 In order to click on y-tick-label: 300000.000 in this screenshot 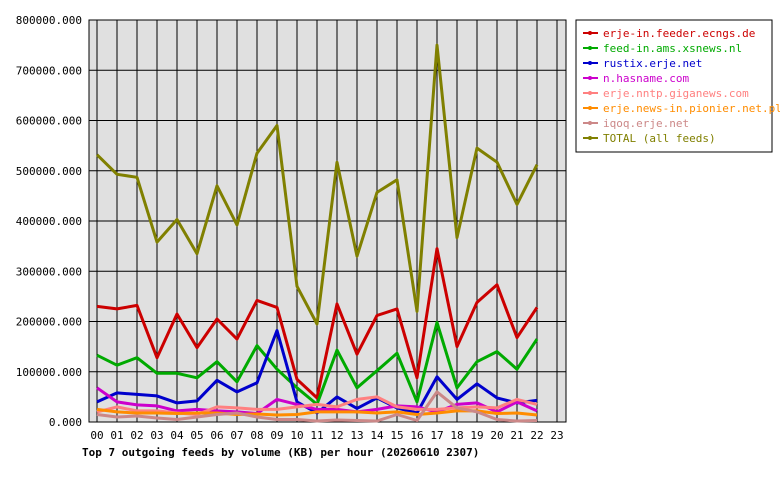, I will do `click(49, 271)`.